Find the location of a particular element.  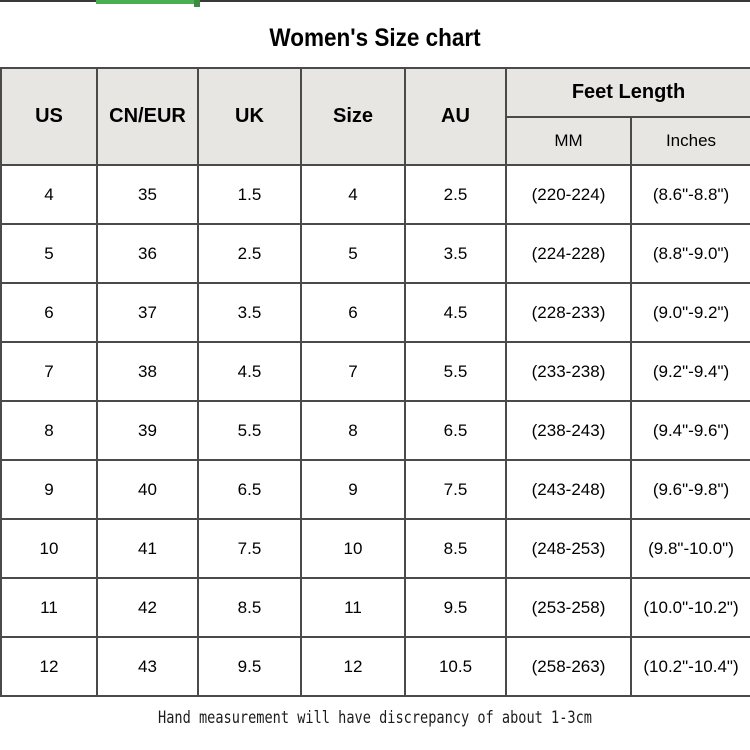

cell-mm: (253-258) is located at coordinates (568, 607).